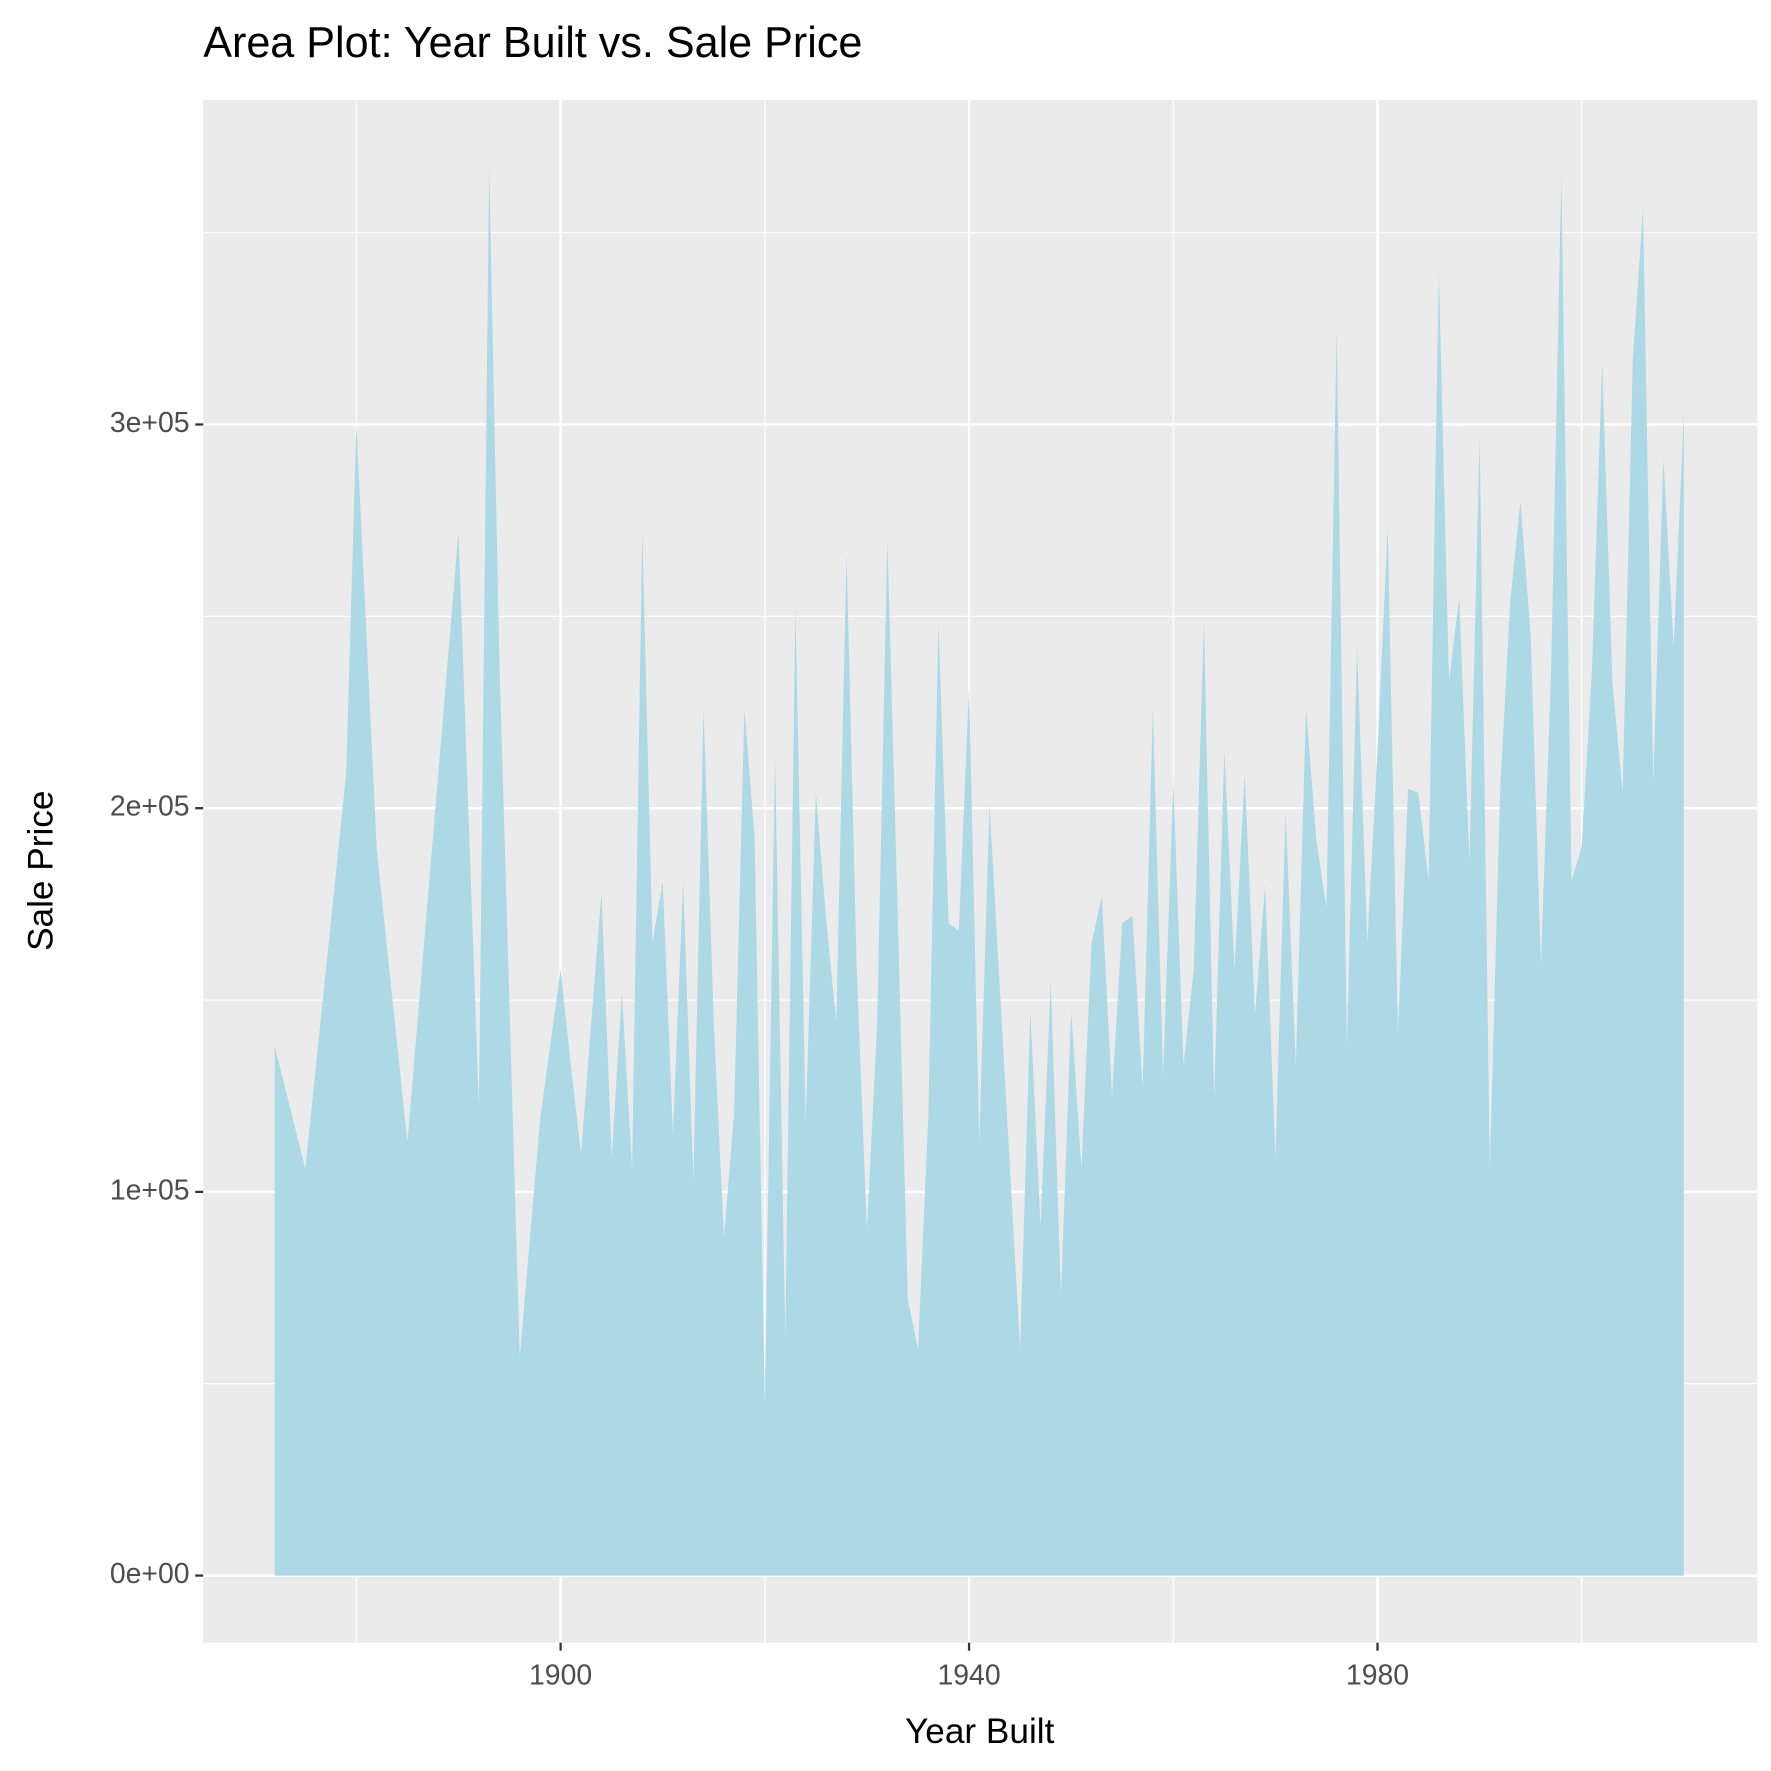 The width and height of the screenshot is (1771, 1771). What do you see at coordinates (532, 43) in the screenshot?
I see `chart-title: Area Plot: Year Built vs. Sale Price` at bounding box center [532, 43].